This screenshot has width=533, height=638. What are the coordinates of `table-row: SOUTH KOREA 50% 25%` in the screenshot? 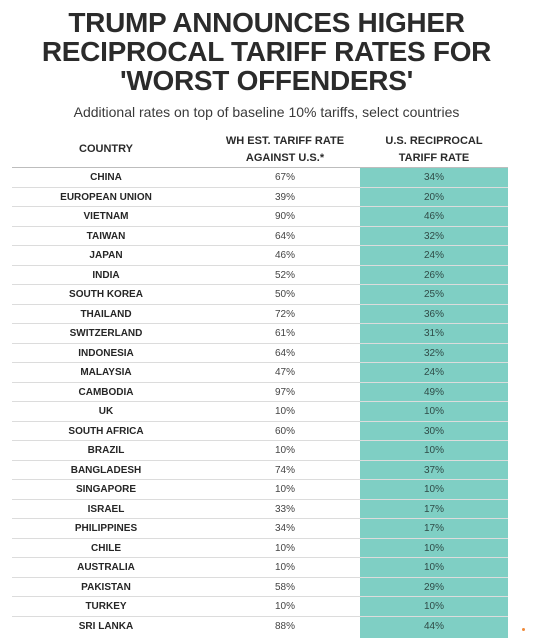 It's located at (260, 295).